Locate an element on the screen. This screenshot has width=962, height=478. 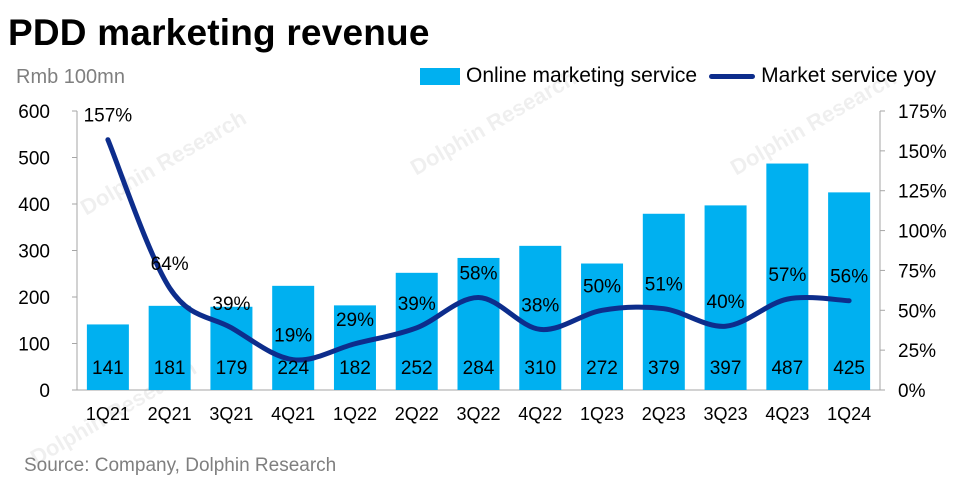
bar-3Q23 is located at coordinates (725, 297).